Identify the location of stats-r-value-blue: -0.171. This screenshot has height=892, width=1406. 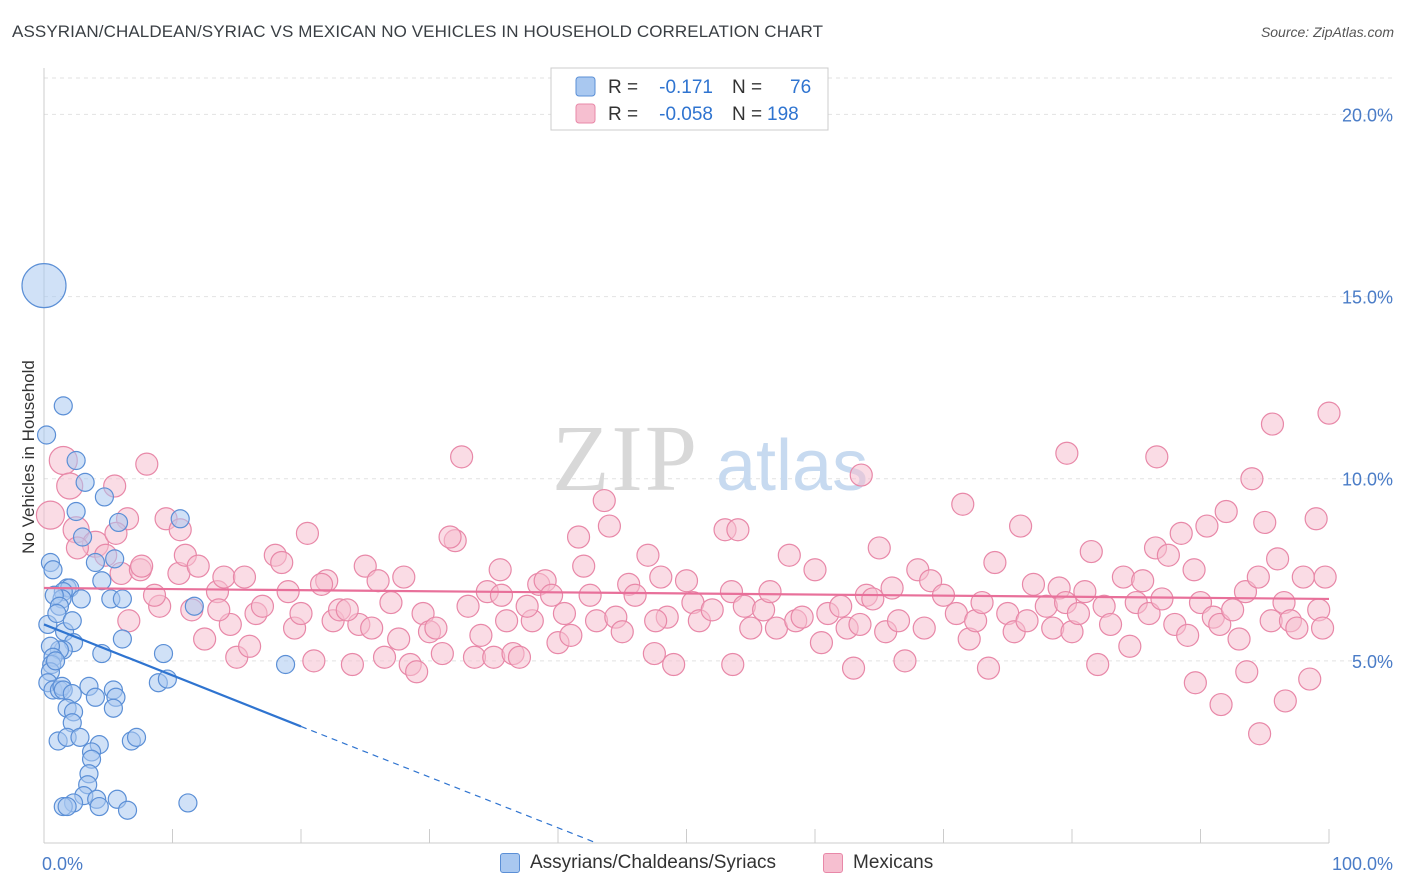
(686, 87).